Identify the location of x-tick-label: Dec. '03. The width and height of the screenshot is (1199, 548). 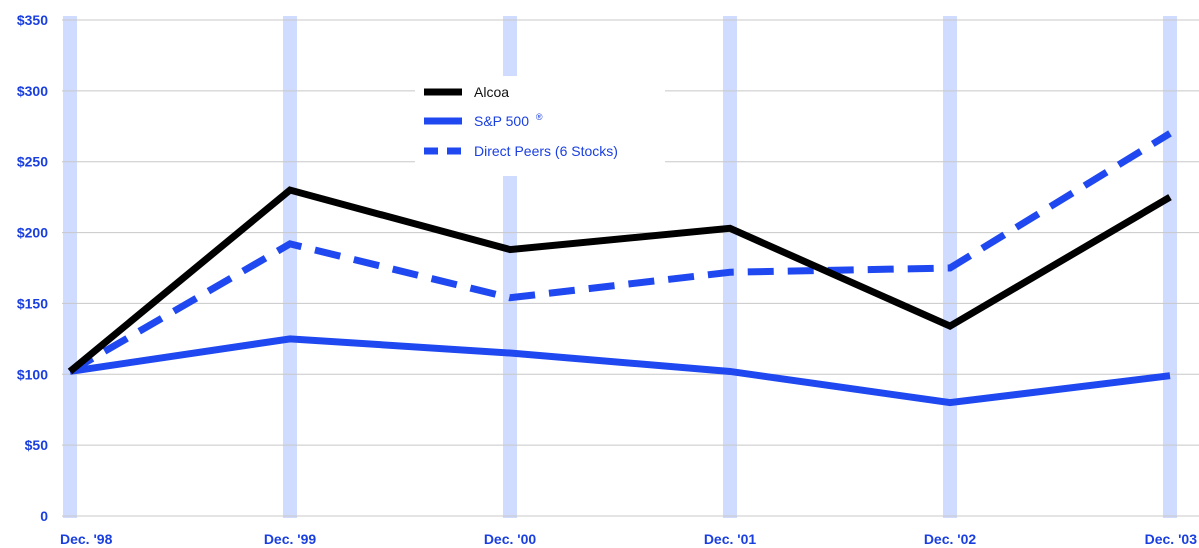
(1171, 539).